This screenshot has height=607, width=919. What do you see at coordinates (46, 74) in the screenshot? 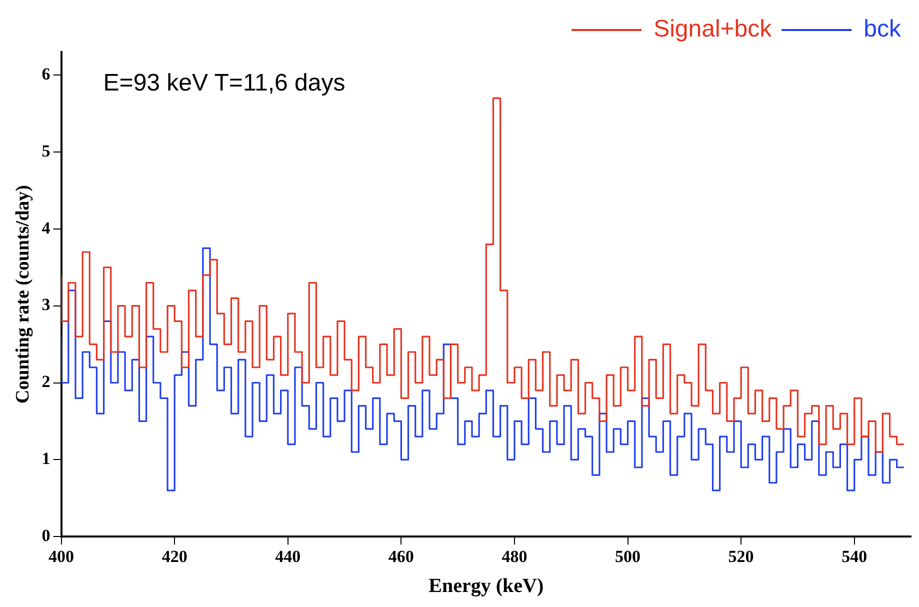
I see `y-tick-label: 6` at bounding box center [46, 74].